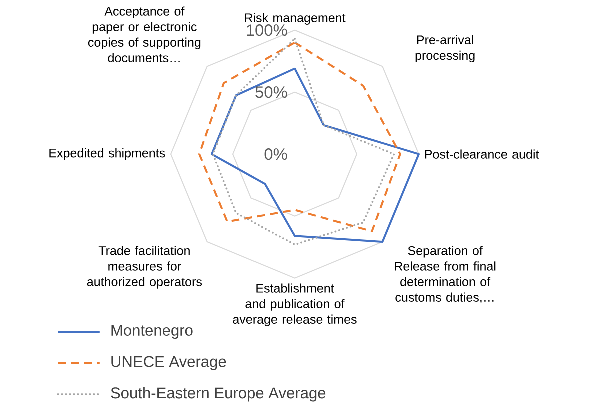  Describe the element at coordinates (218, 394) in the screenshot. I see `legend-label: South-Eastern Europe Average` at that location.